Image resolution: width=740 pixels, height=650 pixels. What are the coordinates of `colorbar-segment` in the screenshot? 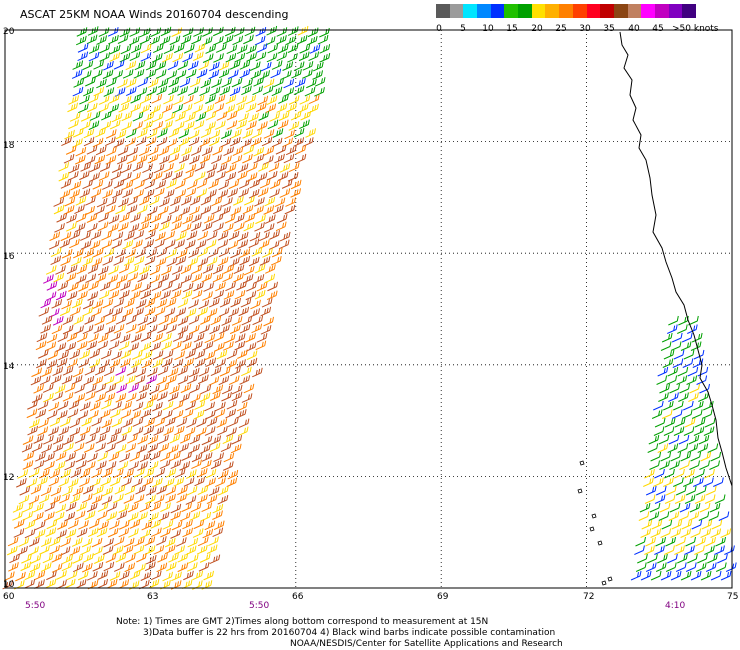 It's located at (511, 11).